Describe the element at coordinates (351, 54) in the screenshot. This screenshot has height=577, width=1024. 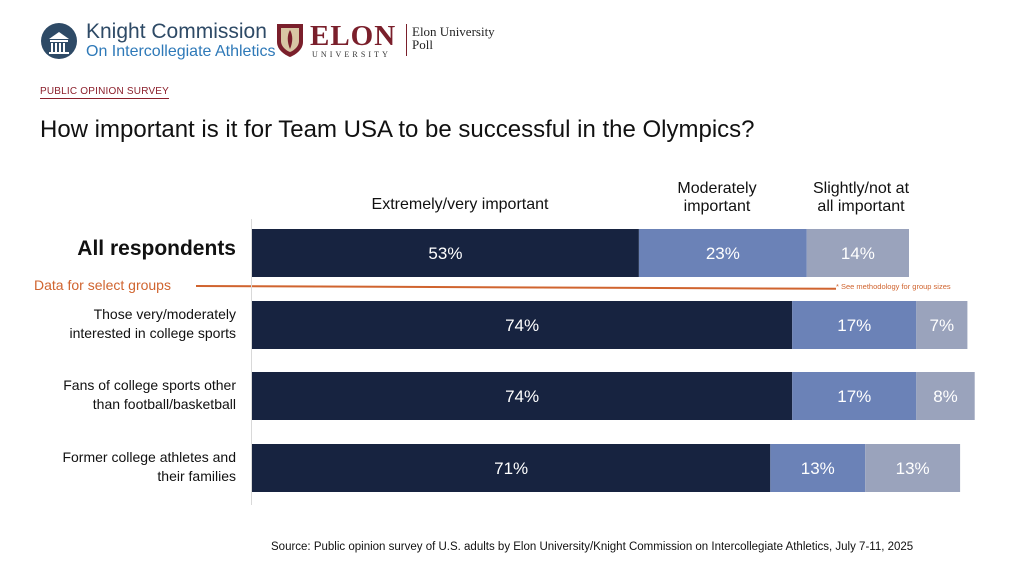
I see `elon-university-wordmark: UNIVERSITY` at that location.